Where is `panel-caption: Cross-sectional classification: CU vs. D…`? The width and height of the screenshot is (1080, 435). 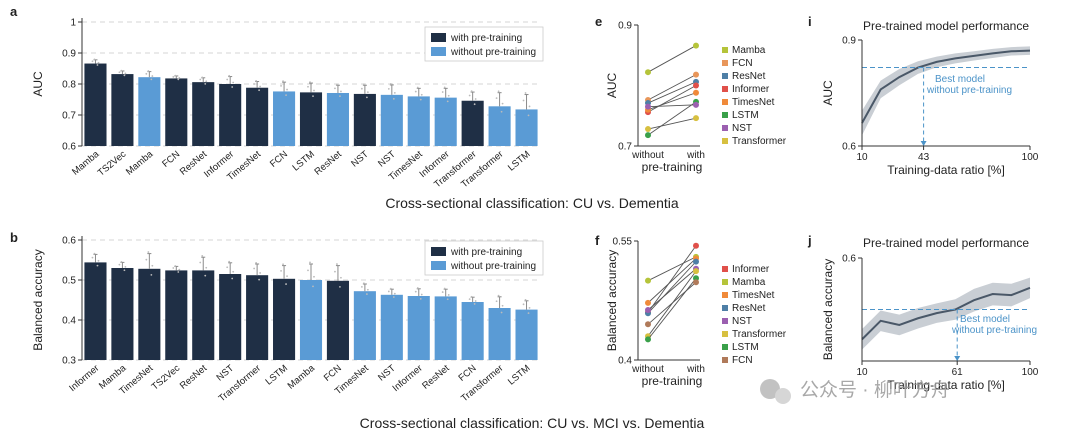 panel-caption: Cross-sectional classification: CU vs. D… is located at coordinates (532, 203).